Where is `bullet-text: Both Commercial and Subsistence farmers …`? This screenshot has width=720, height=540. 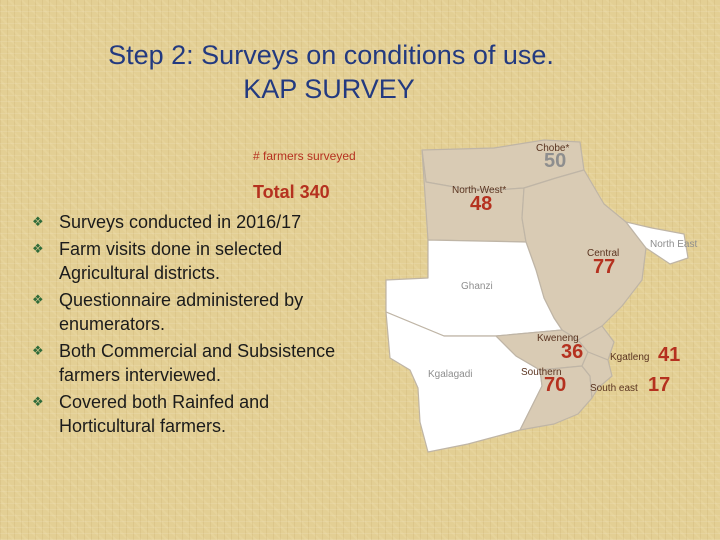
bullet-text: Both Commercial and Subsistence farmers … is located at coordinates (197, 363).